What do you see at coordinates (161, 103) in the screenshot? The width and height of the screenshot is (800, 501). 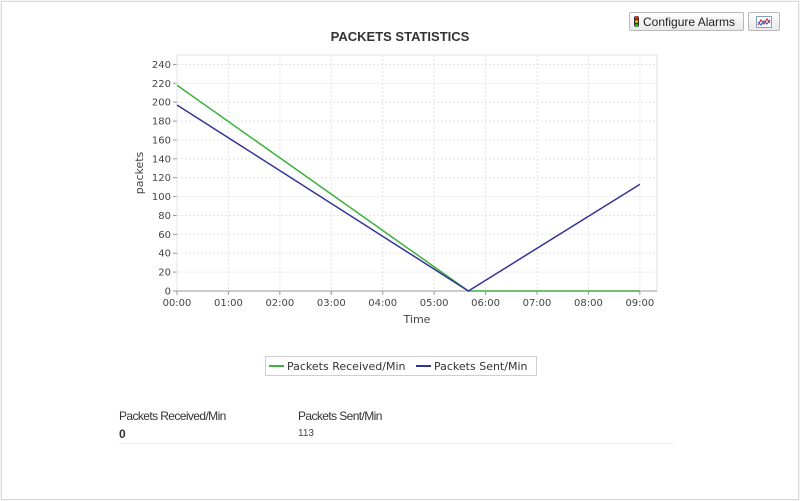 I see `y-tick-label: 200` at bounding box center [161, 103].